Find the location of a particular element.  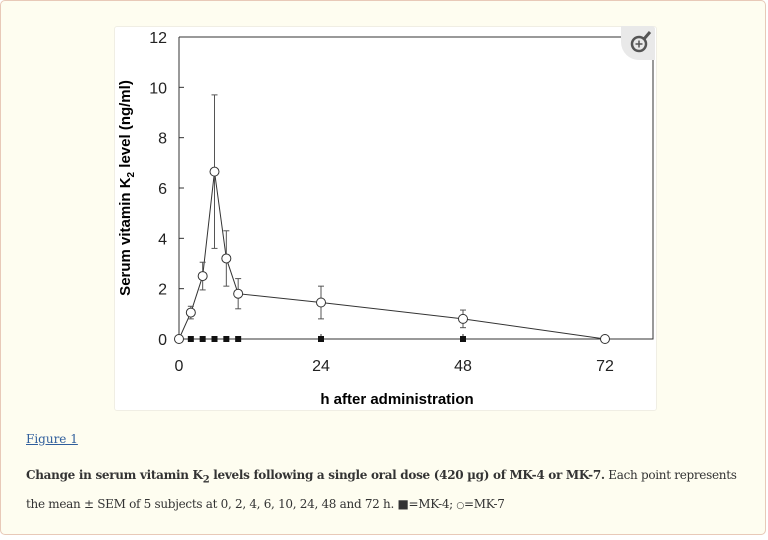

zoom-button is located at coordinates (638, 43).